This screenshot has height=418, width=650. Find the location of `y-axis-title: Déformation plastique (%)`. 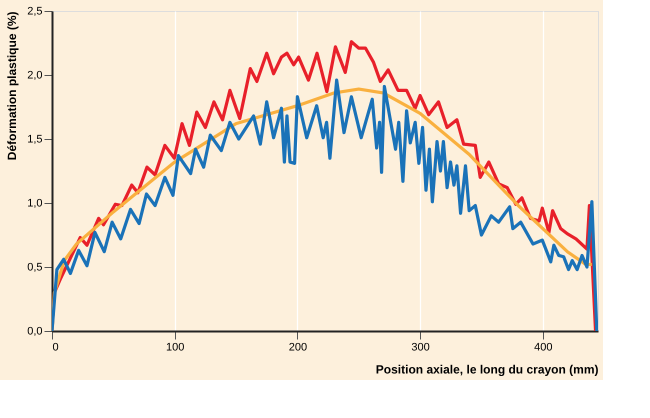

y-axis-title: Déformation plastique (%) is located at coordinates (12, 86).